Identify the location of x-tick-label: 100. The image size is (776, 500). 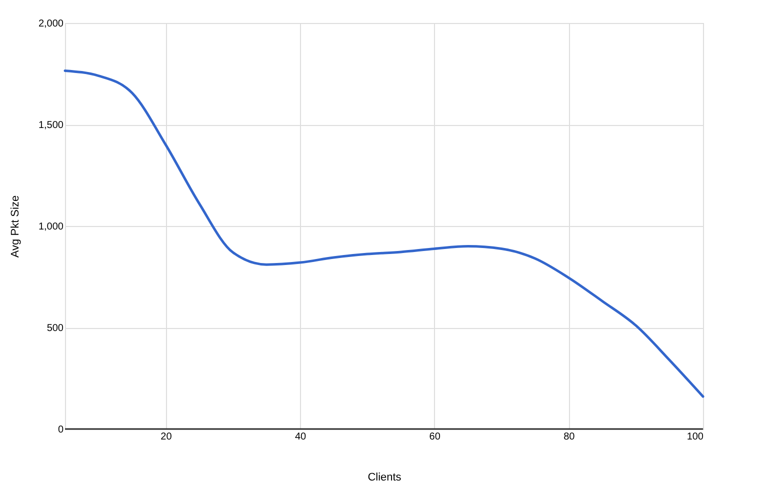
(695, 437).